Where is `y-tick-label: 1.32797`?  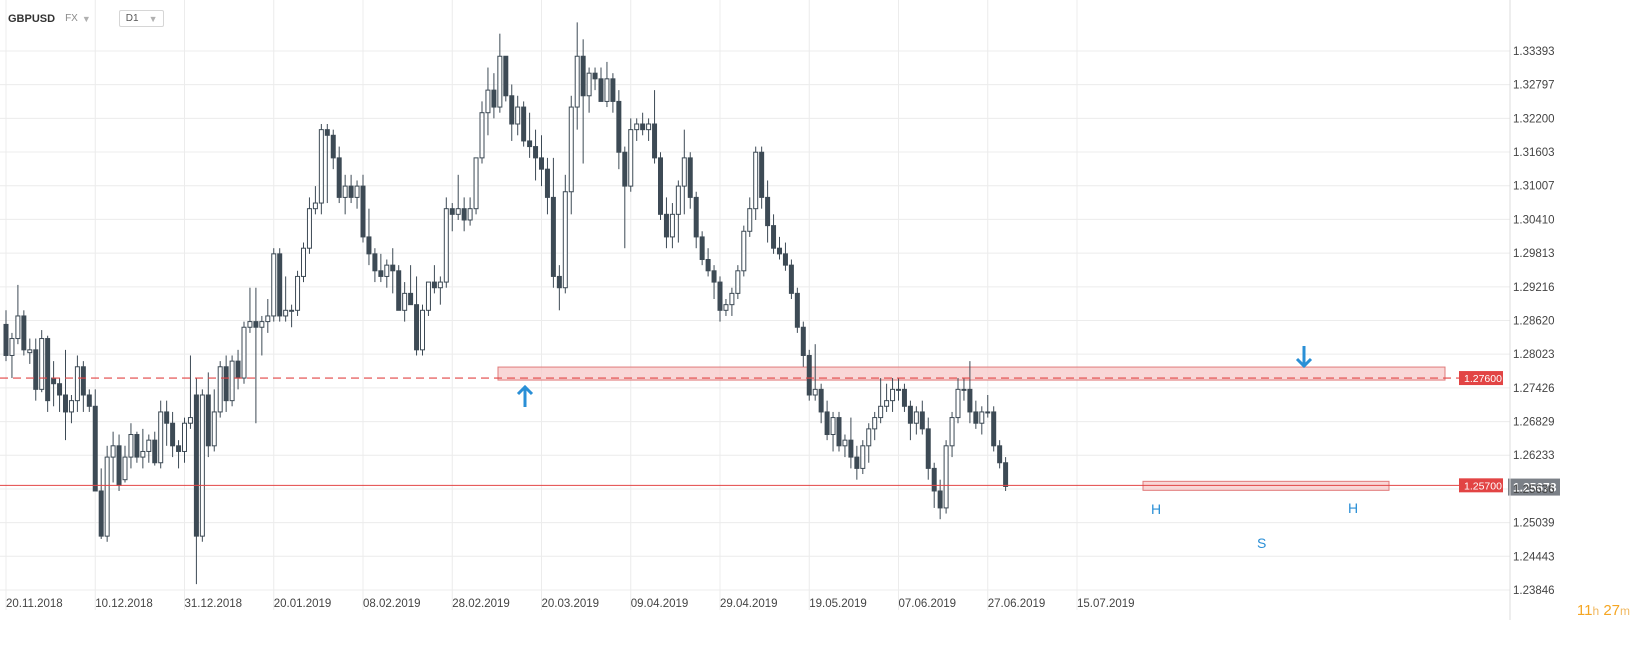
y-tick-label: 1.32797 is located at coordinates (1534, 86).